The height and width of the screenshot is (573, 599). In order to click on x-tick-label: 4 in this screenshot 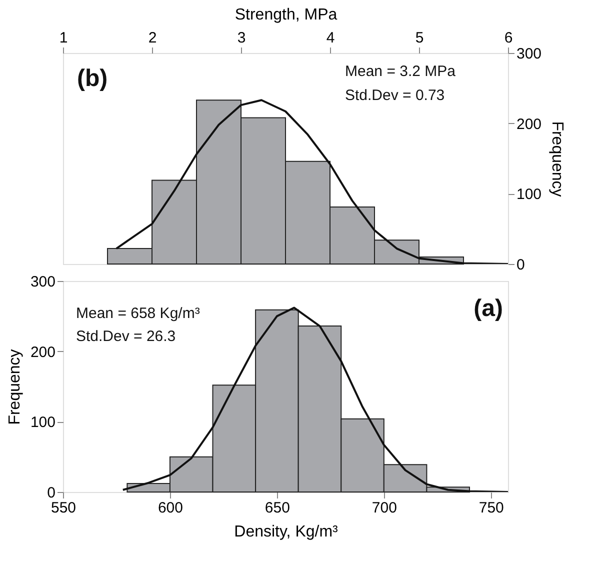, I will do `click(330, 38)`.